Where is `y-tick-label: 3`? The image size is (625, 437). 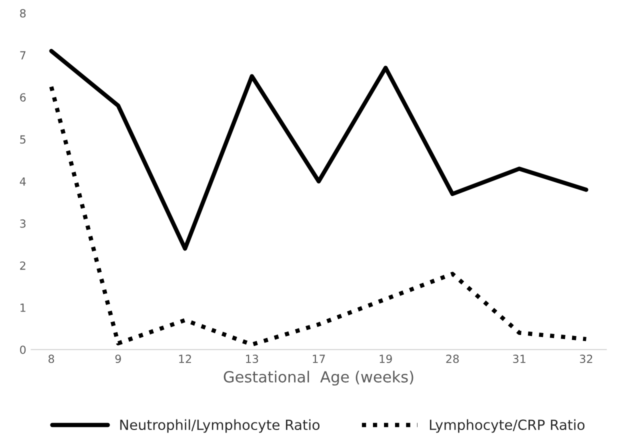 y-tick-label: 3 is located at coordinates (23, 223).